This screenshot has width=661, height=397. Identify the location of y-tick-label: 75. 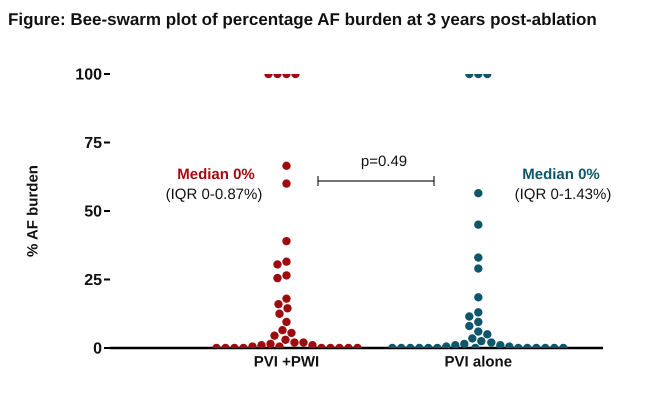
(93, 143).